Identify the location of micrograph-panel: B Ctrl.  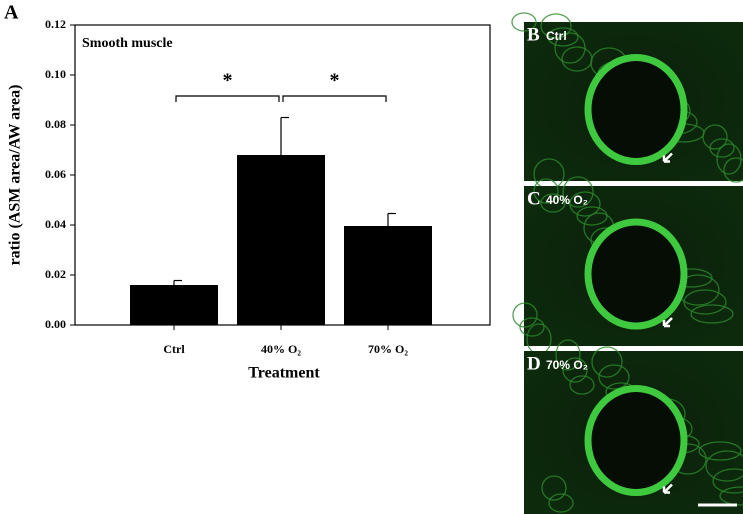
(627, 101).